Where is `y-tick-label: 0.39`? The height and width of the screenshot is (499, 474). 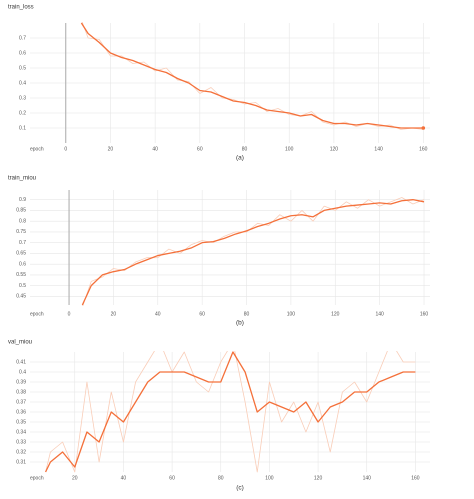 y-tick-label: 0.39 is located at coordinates (21, 382).